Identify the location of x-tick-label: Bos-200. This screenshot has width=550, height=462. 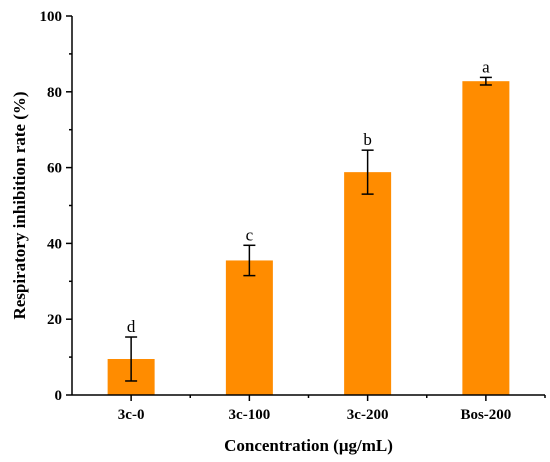
(485, 415).